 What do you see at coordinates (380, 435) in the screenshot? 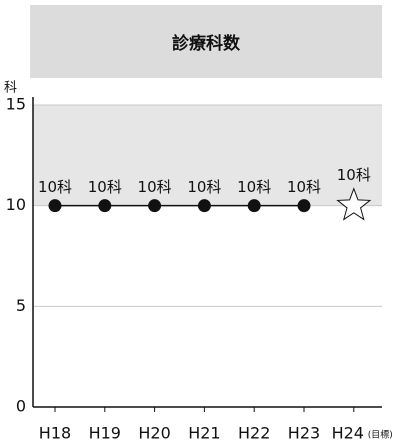
I see `target-note: (目標)` at bounding box center [380, 435].